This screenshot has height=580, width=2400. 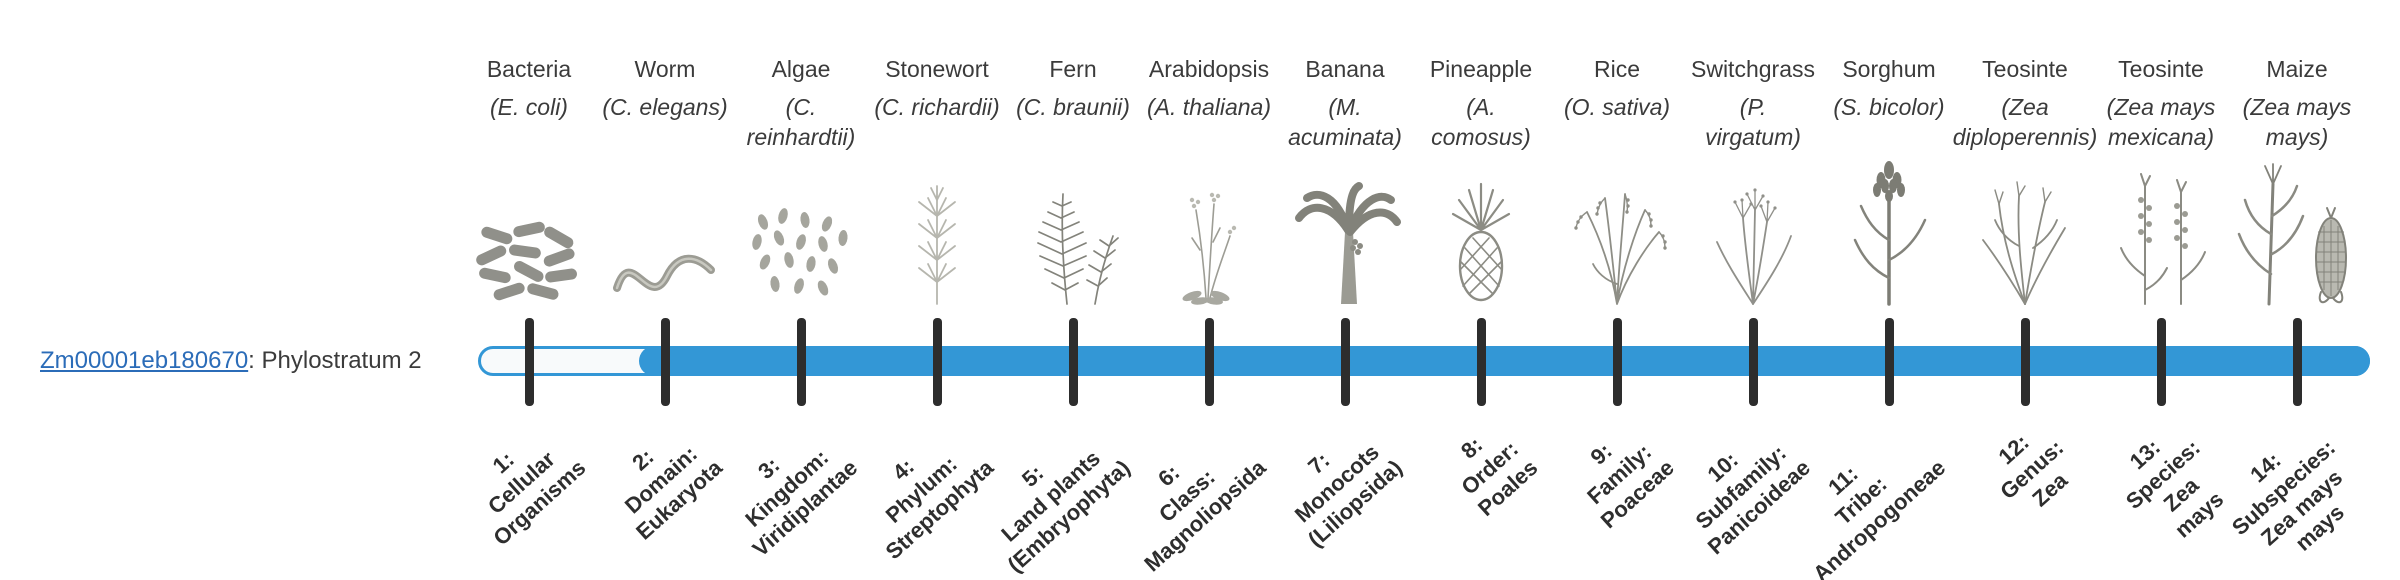 I want to click on organism-scientific-name: (C. elegans), so click(x=665, y=107).